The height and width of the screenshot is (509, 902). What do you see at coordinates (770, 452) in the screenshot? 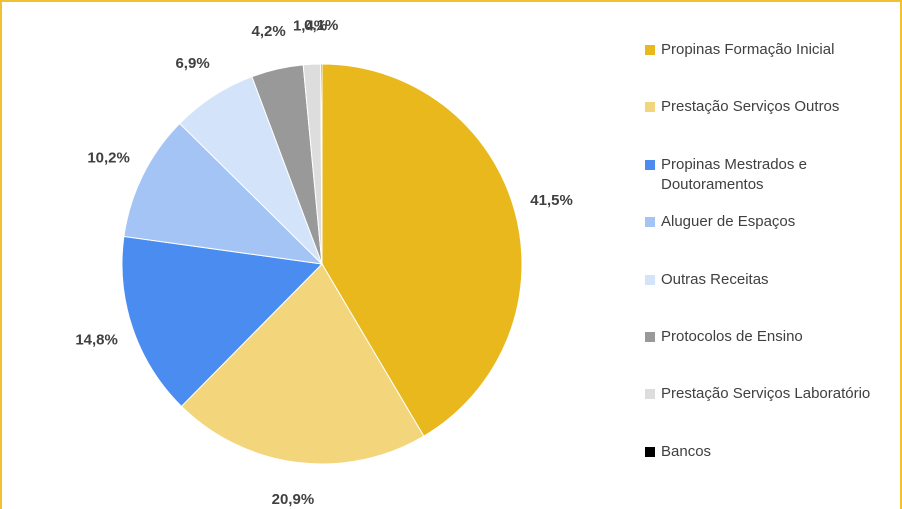
I see `legend-item: Bancos` at bounding box center [770, 452].